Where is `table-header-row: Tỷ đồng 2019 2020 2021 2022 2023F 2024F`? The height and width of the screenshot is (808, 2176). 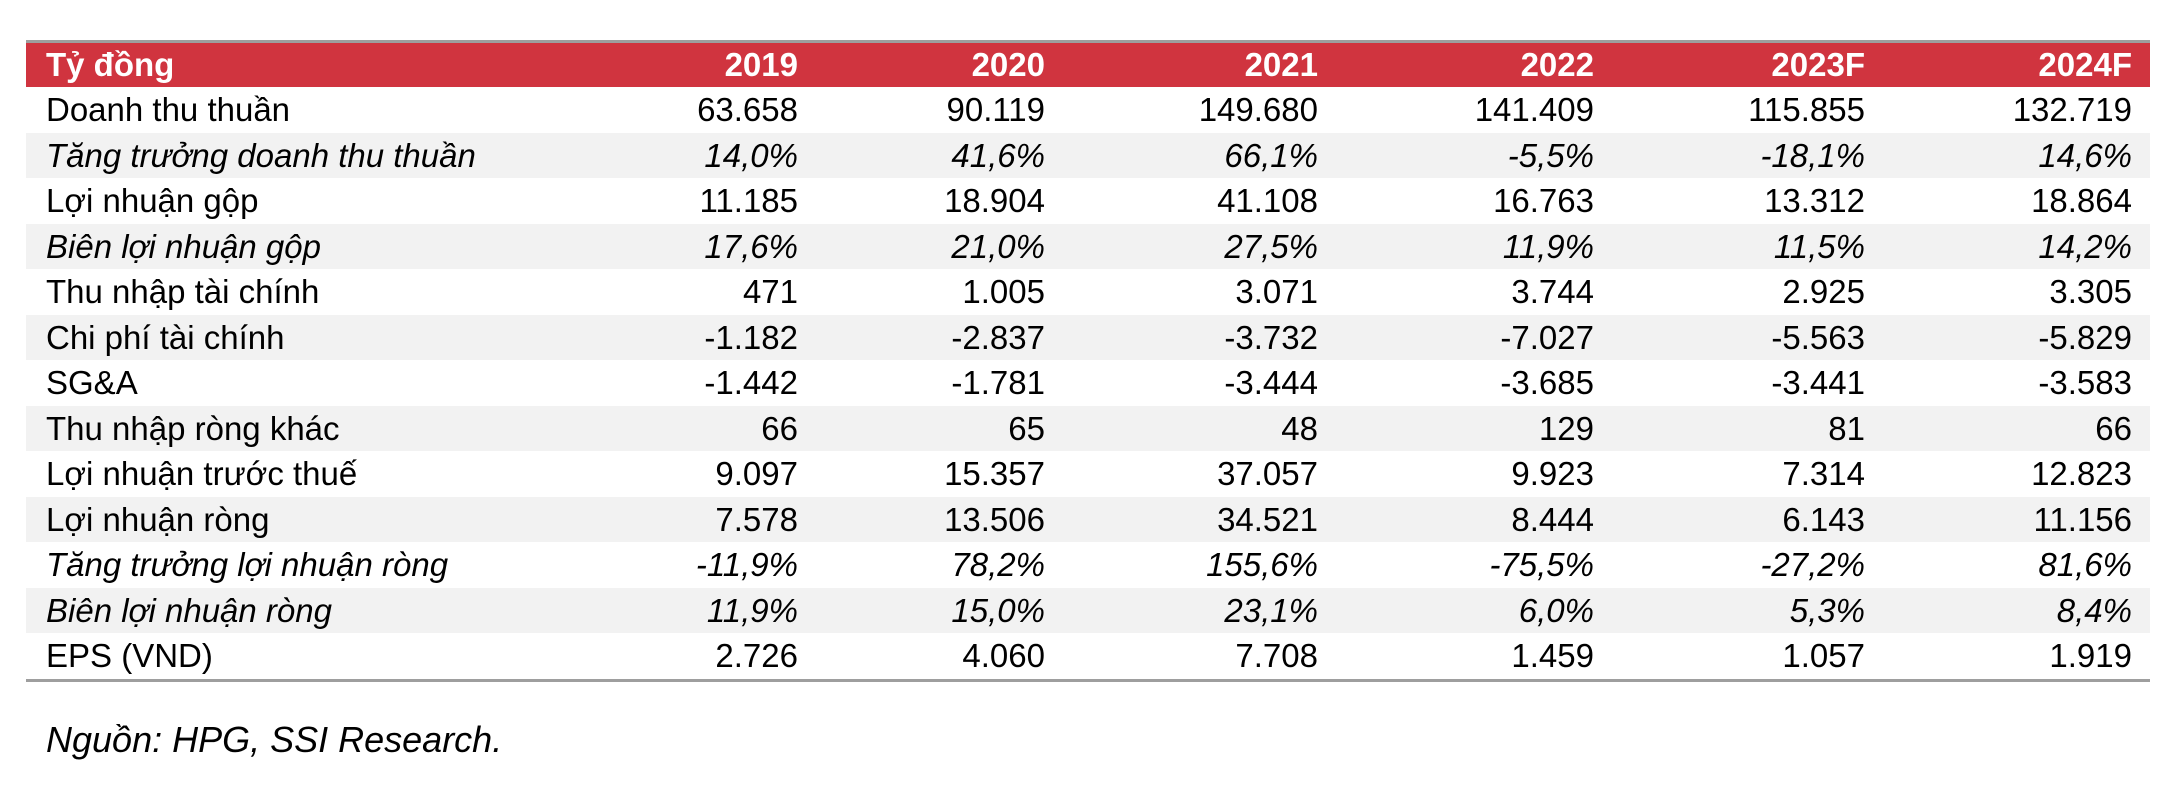
table-header-row: Tỷ đồng 2019 2020 2021 2022 2023F 2024F is located at coordinates (1088, 64).